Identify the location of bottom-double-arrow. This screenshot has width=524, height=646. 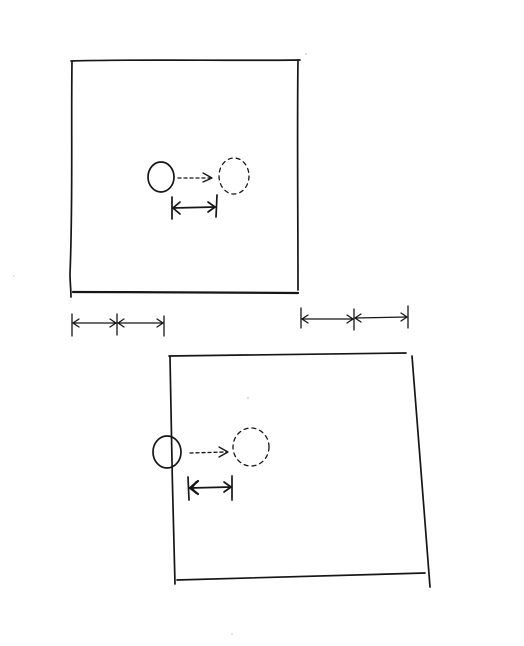
(210, 488).